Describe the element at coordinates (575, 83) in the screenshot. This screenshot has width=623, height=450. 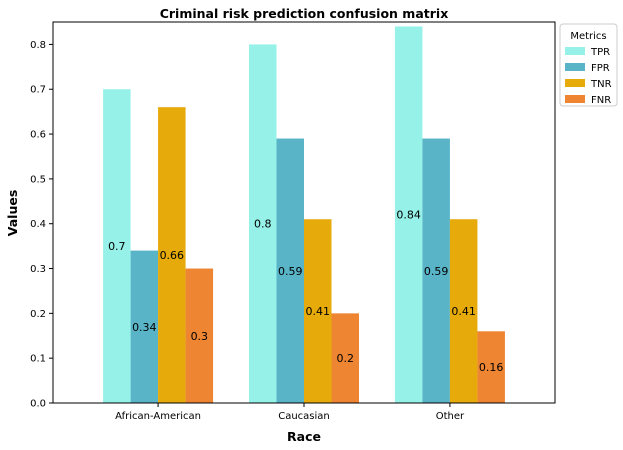
I see `legend-swatch-tnr` at that location.